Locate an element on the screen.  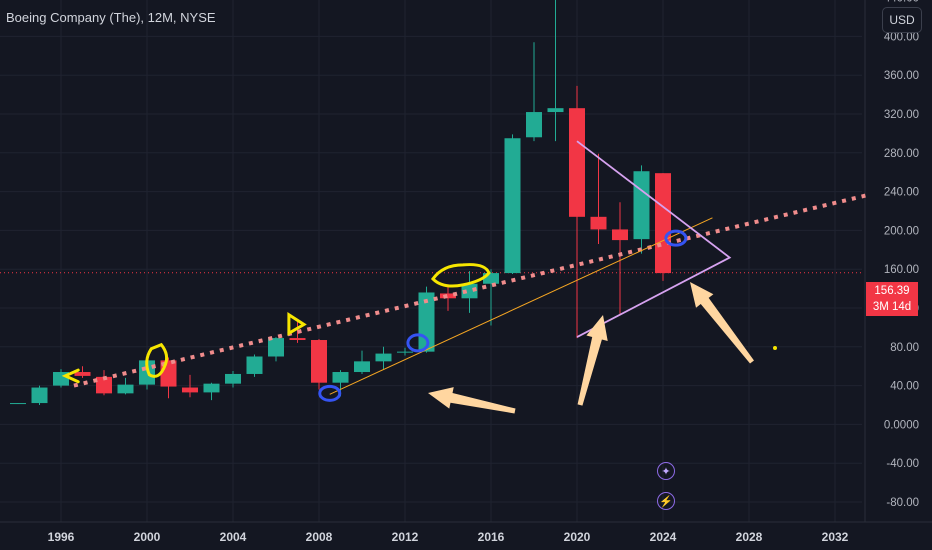
y-tick-label: -40.00 is located at coordinates (902, 464).